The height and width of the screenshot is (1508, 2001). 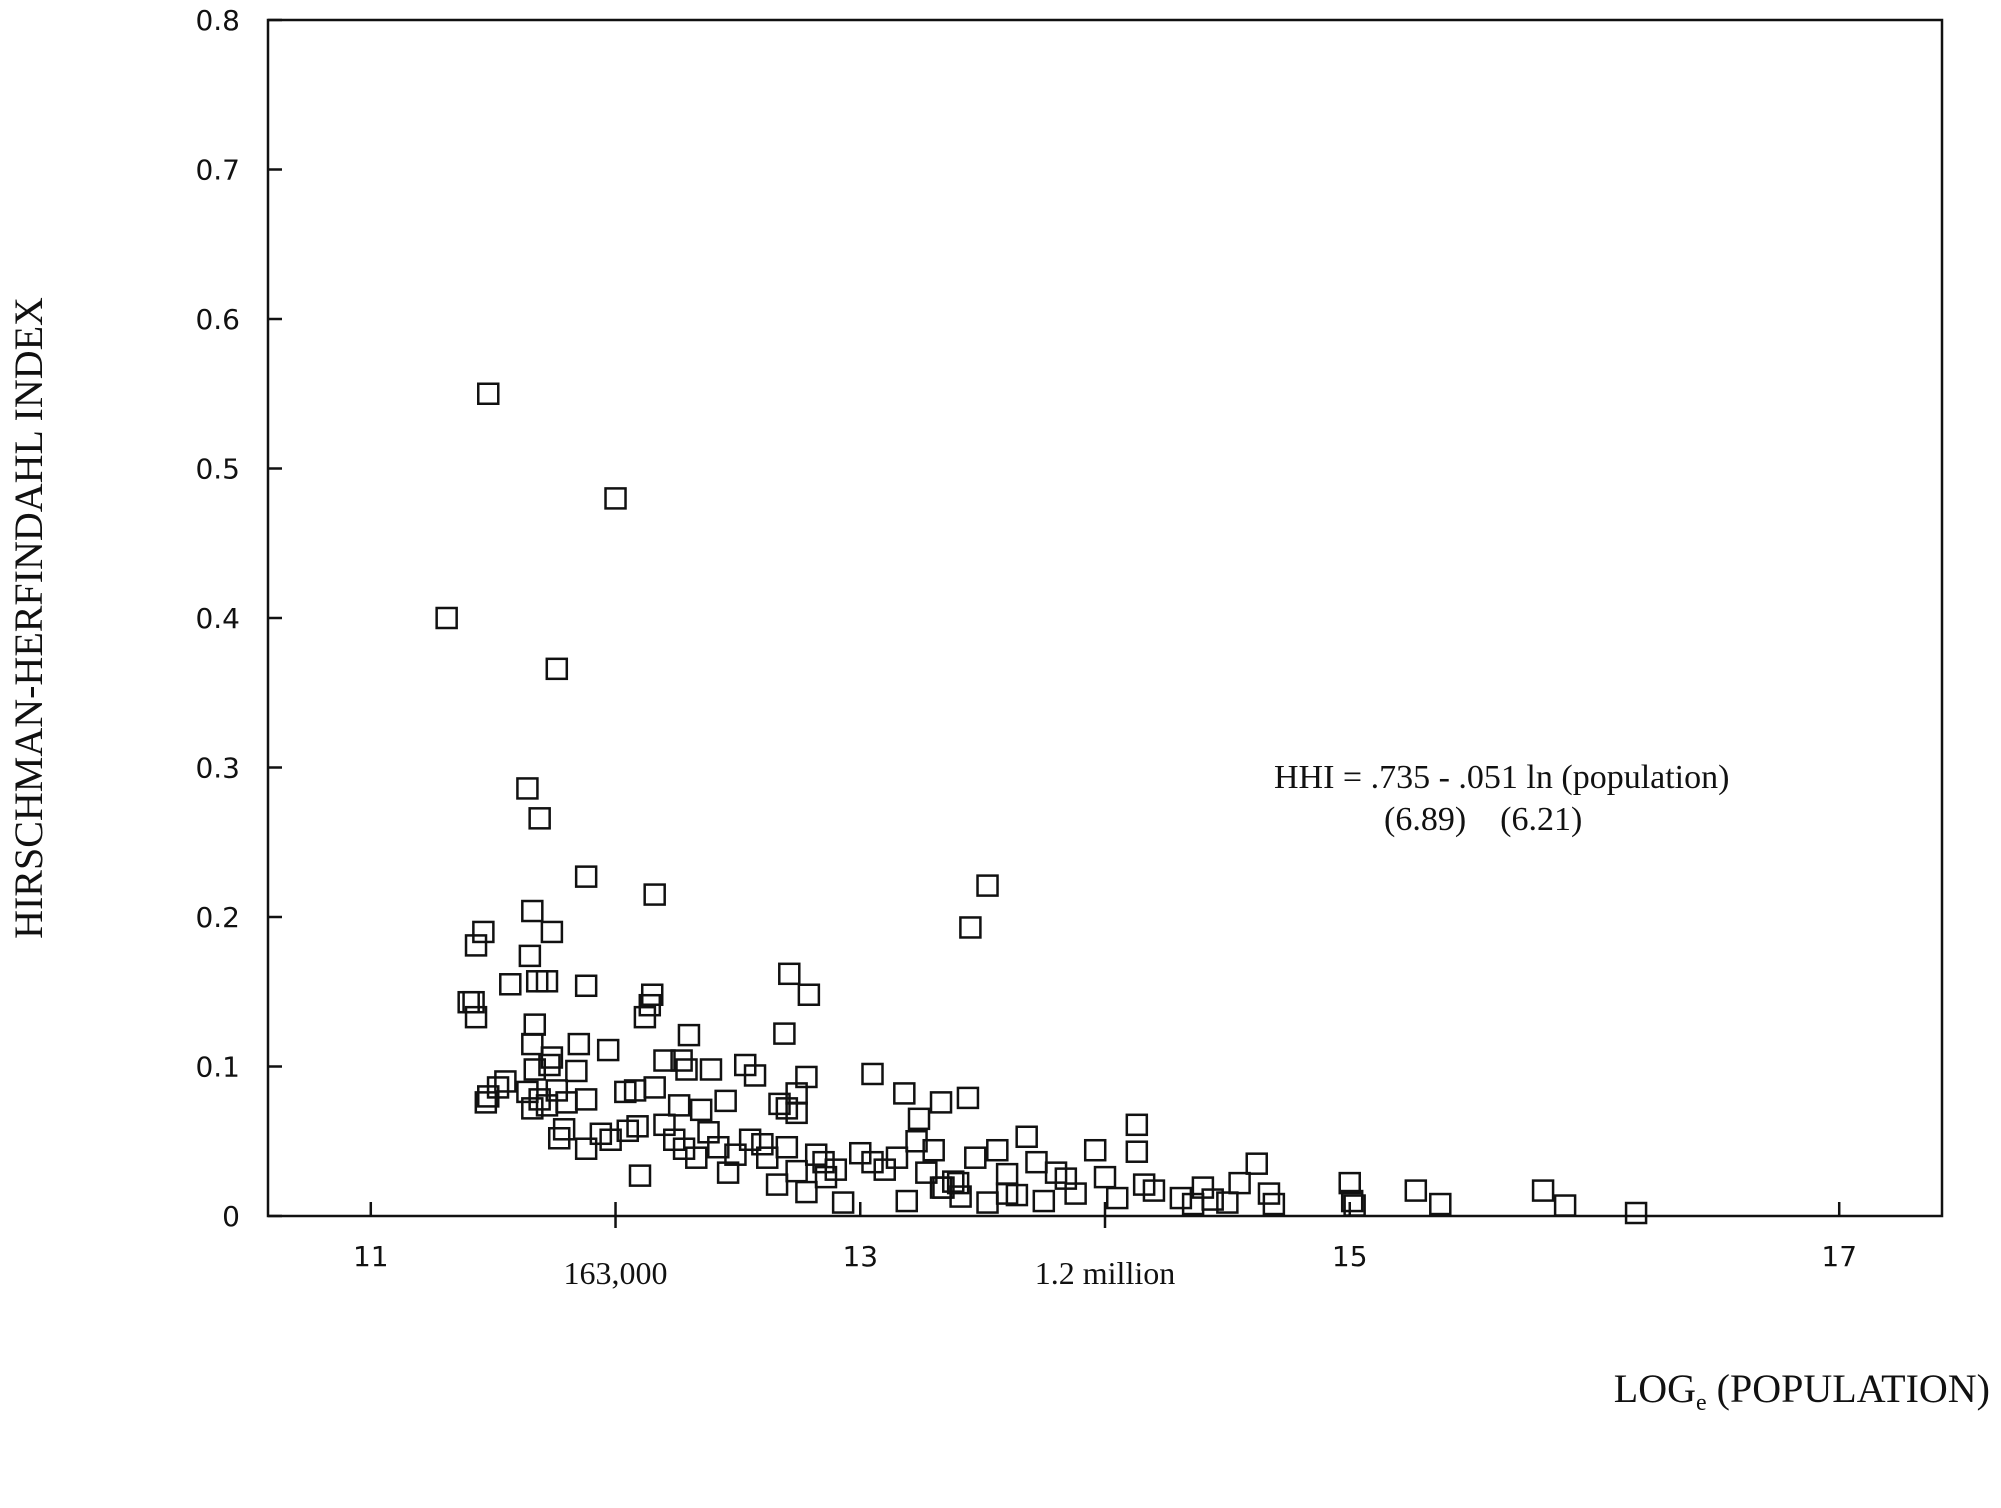 I want to click on y-tick-label: 0.6, so click(x=217, y=319).